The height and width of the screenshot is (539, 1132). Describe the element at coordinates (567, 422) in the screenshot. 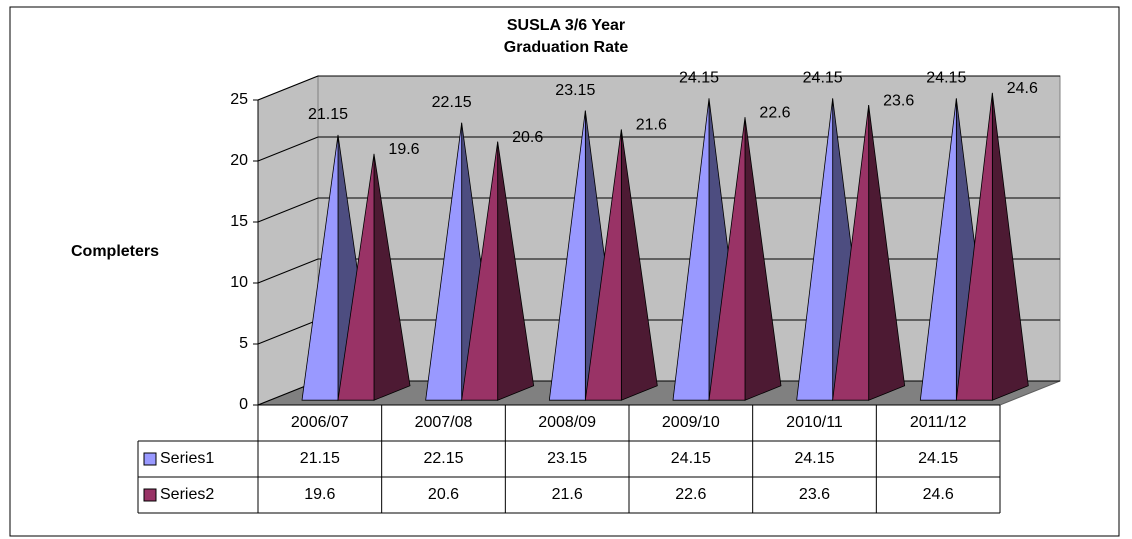

I see `table-header: 2008/09` at that location.